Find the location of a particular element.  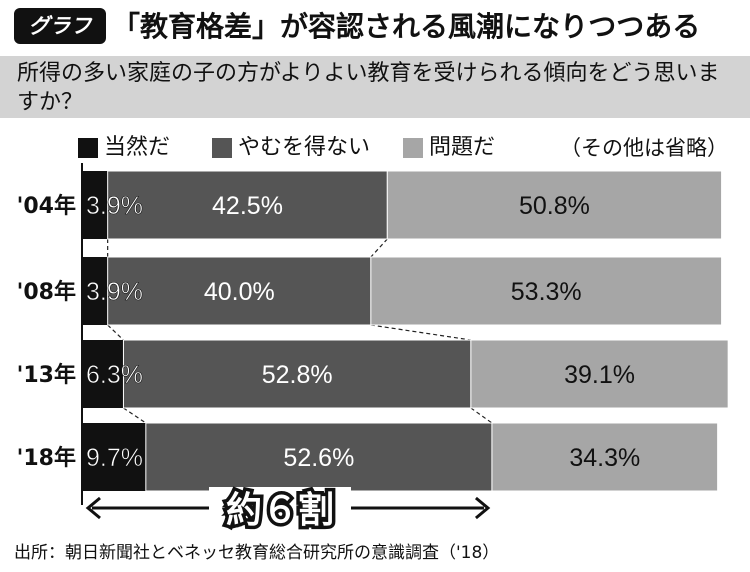

legend-item-1: 当然だ is located at coordinates (124, 148).